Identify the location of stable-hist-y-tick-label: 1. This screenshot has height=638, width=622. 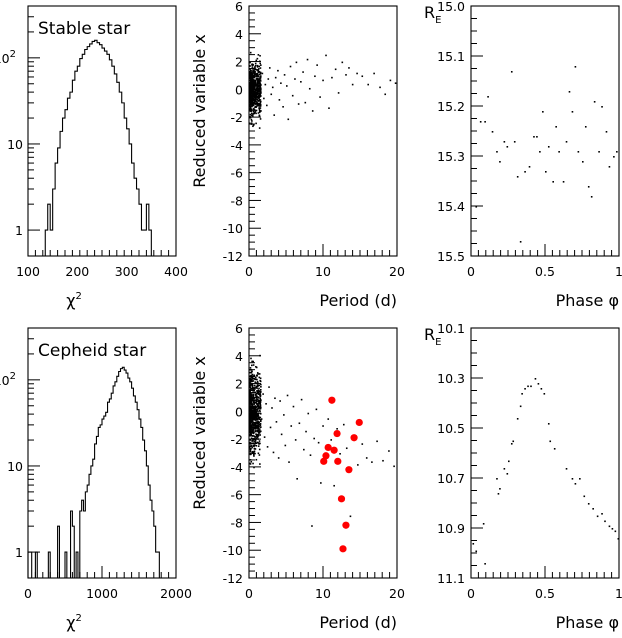
(19, 230).